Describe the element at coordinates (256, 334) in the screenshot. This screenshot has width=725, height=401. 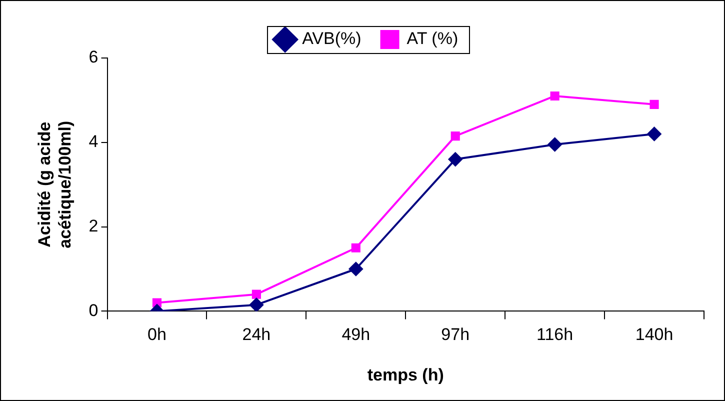
I see `x-tick-label: 24h` at that location.